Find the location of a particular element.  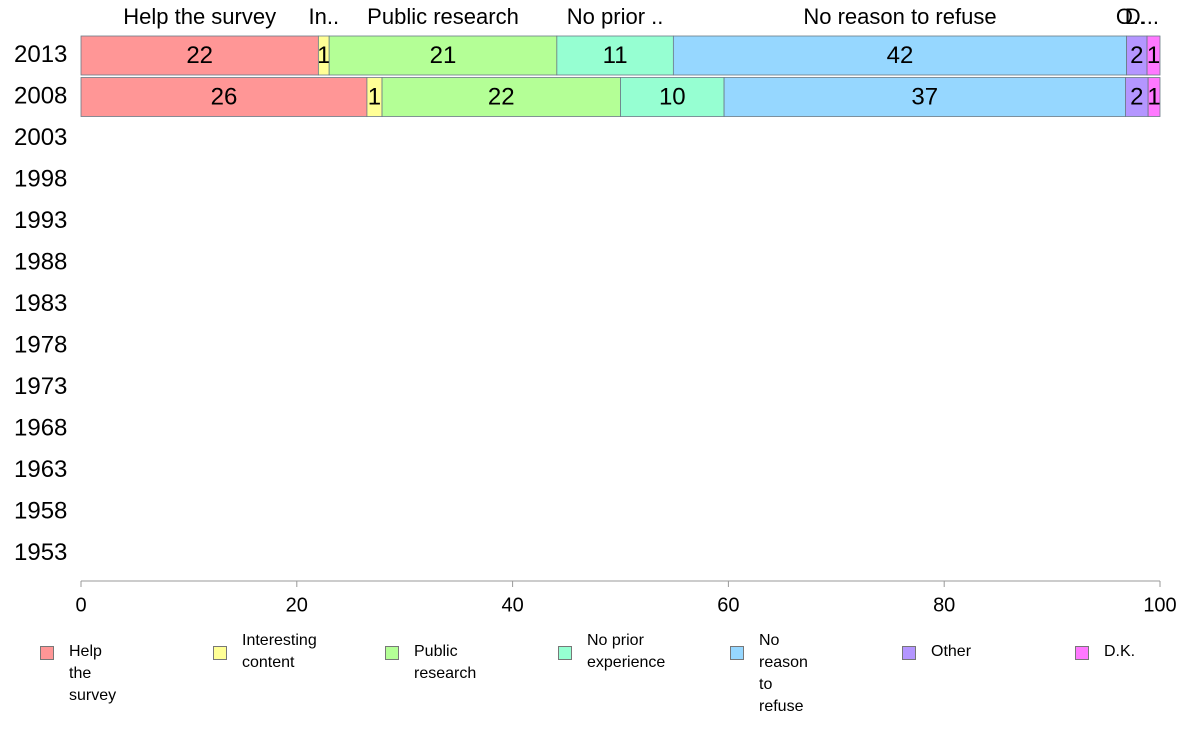

y-tick-label-1983: 1983 is located at coordinates (40, 303).